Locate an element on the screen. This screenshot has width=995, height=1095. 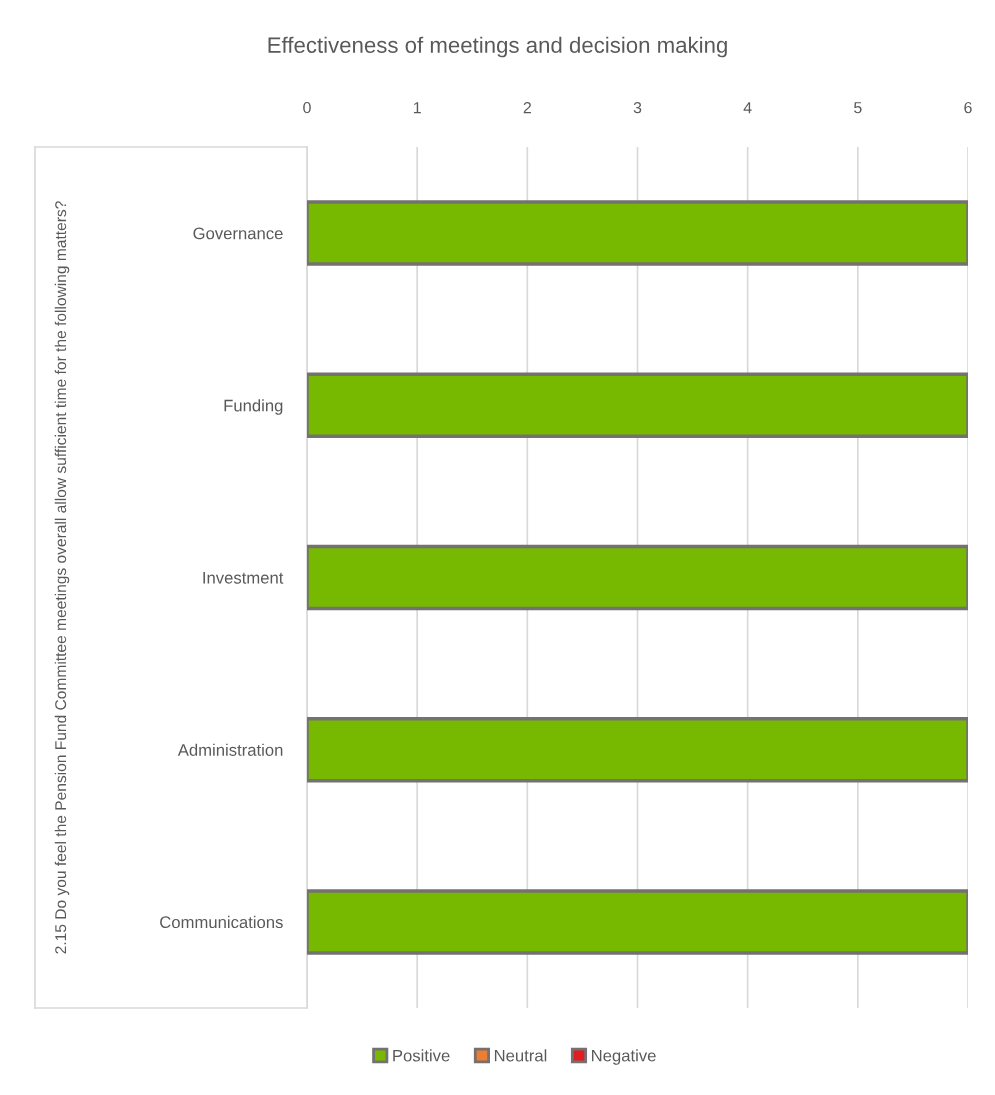
x-tick-label: 4 is located at coordinates (747, 108).